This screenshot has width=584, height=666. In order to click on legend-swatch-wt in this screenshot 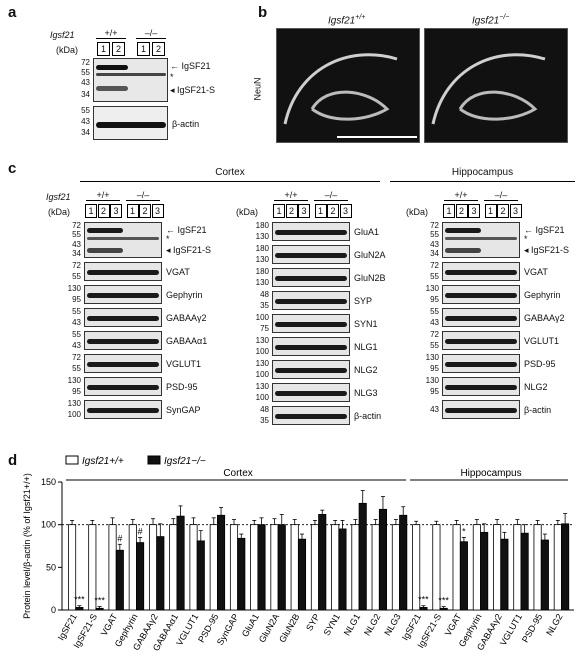, I will do `click(72, 460)`.